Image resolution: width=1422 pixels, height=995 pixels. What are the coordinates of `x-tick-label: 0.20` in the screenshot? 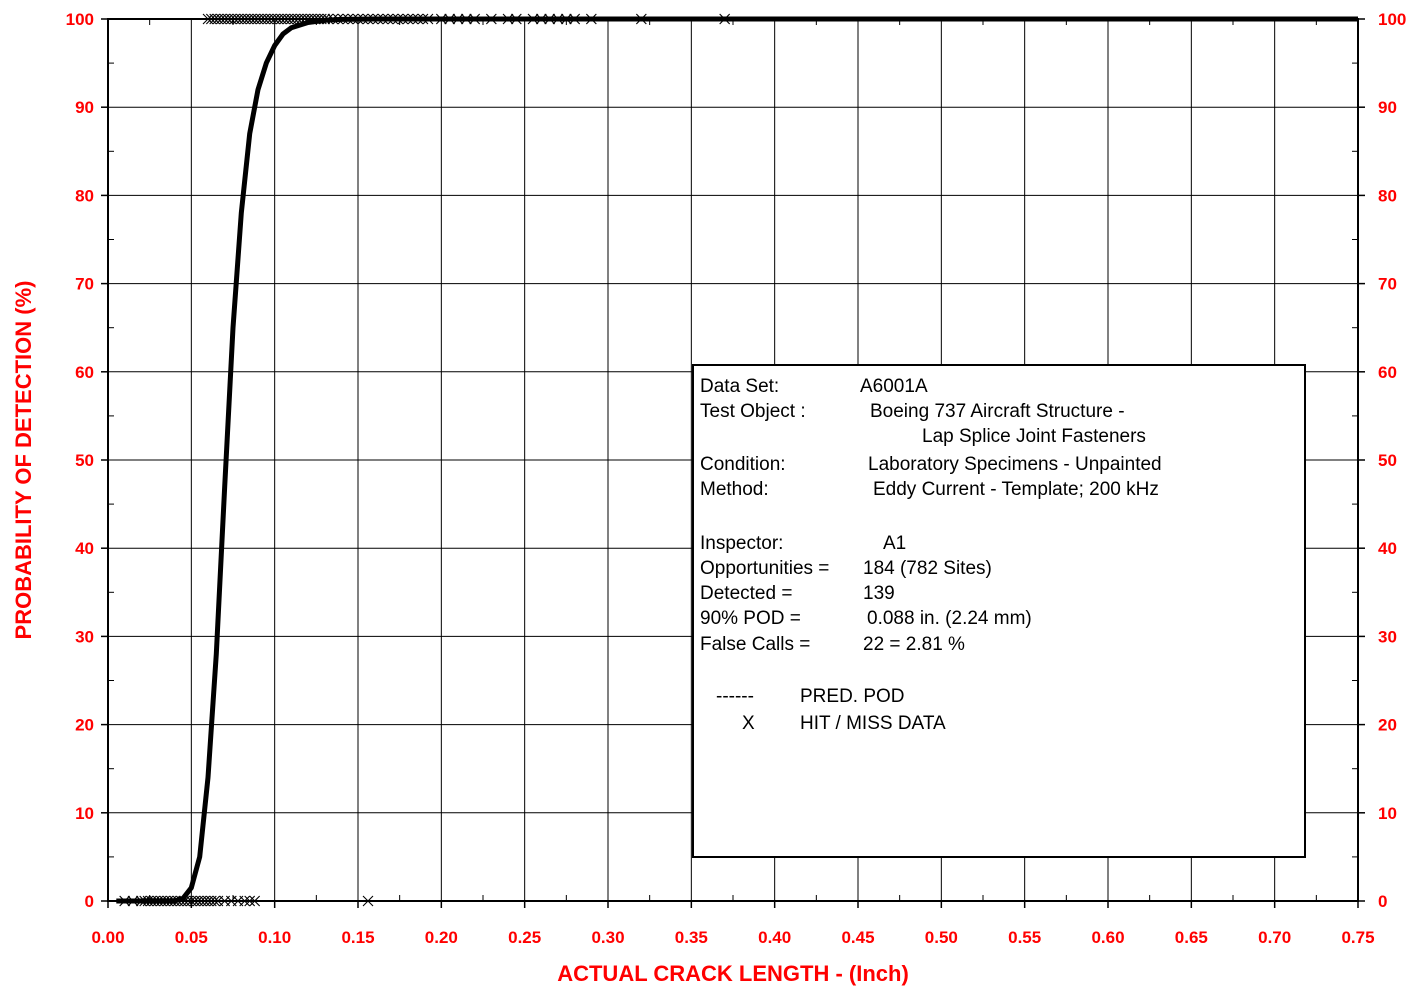 It's located at (441, 937).